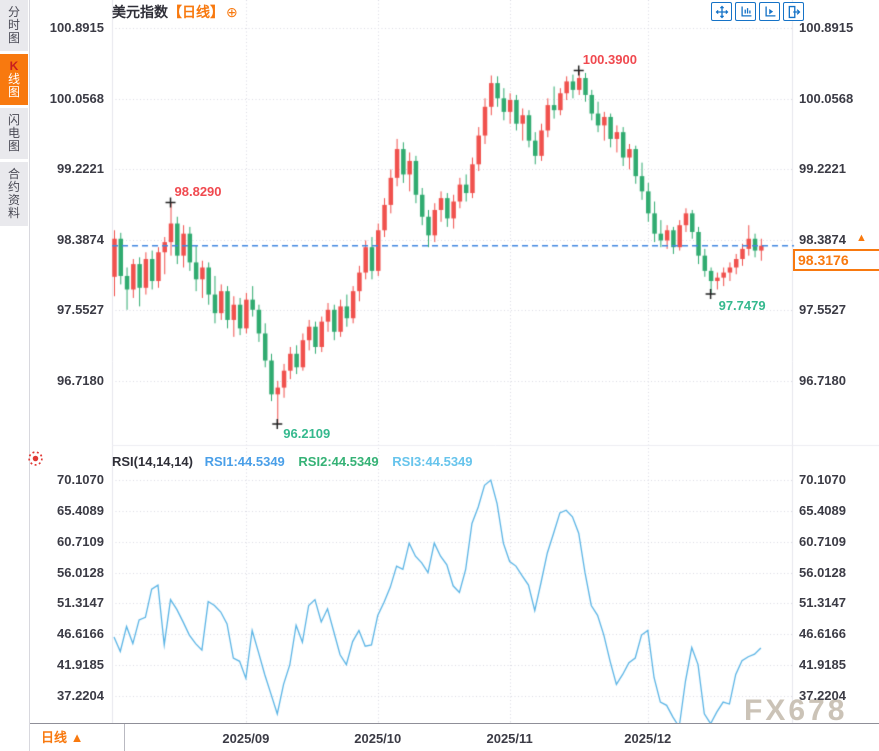  What do you see at coordinates (246, 738) in the screenshot?
I see `date-label: 2025/09` at bounding box center [246, 738].